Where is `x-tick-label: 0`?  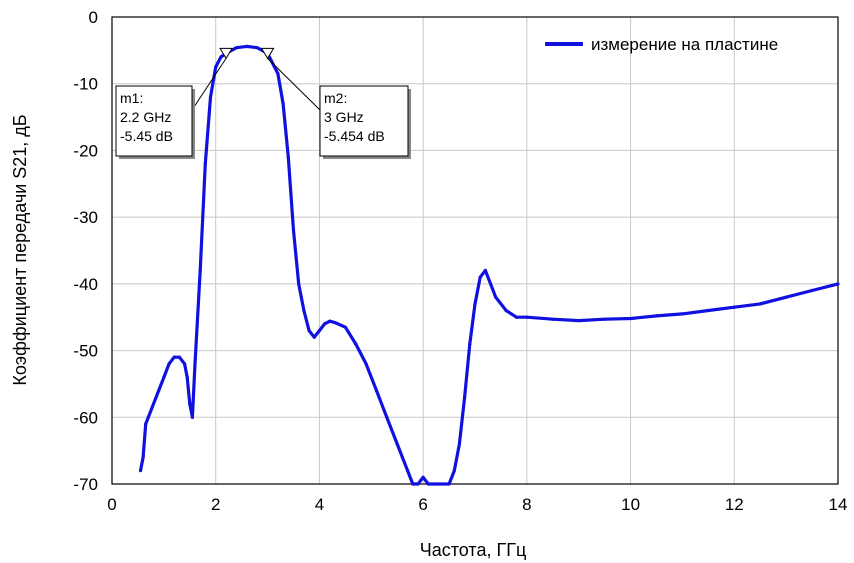 x-tick-label: 0 is located at coordinates (111, 504).